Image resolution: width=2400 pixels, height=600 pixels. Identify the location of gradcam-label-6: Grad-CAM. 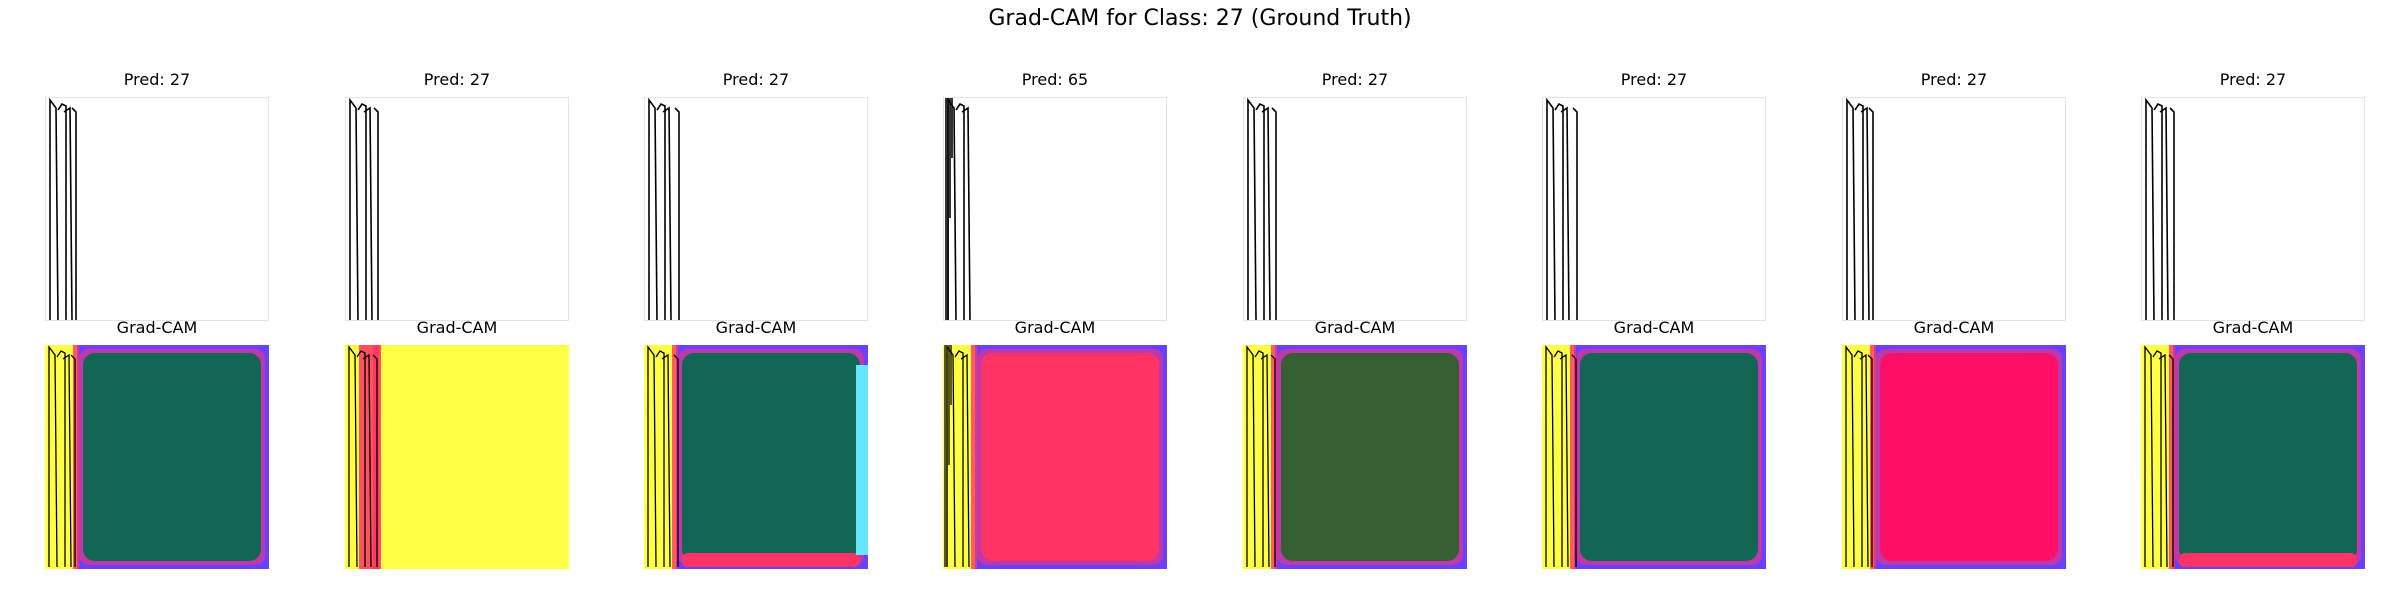
(1654, 327).